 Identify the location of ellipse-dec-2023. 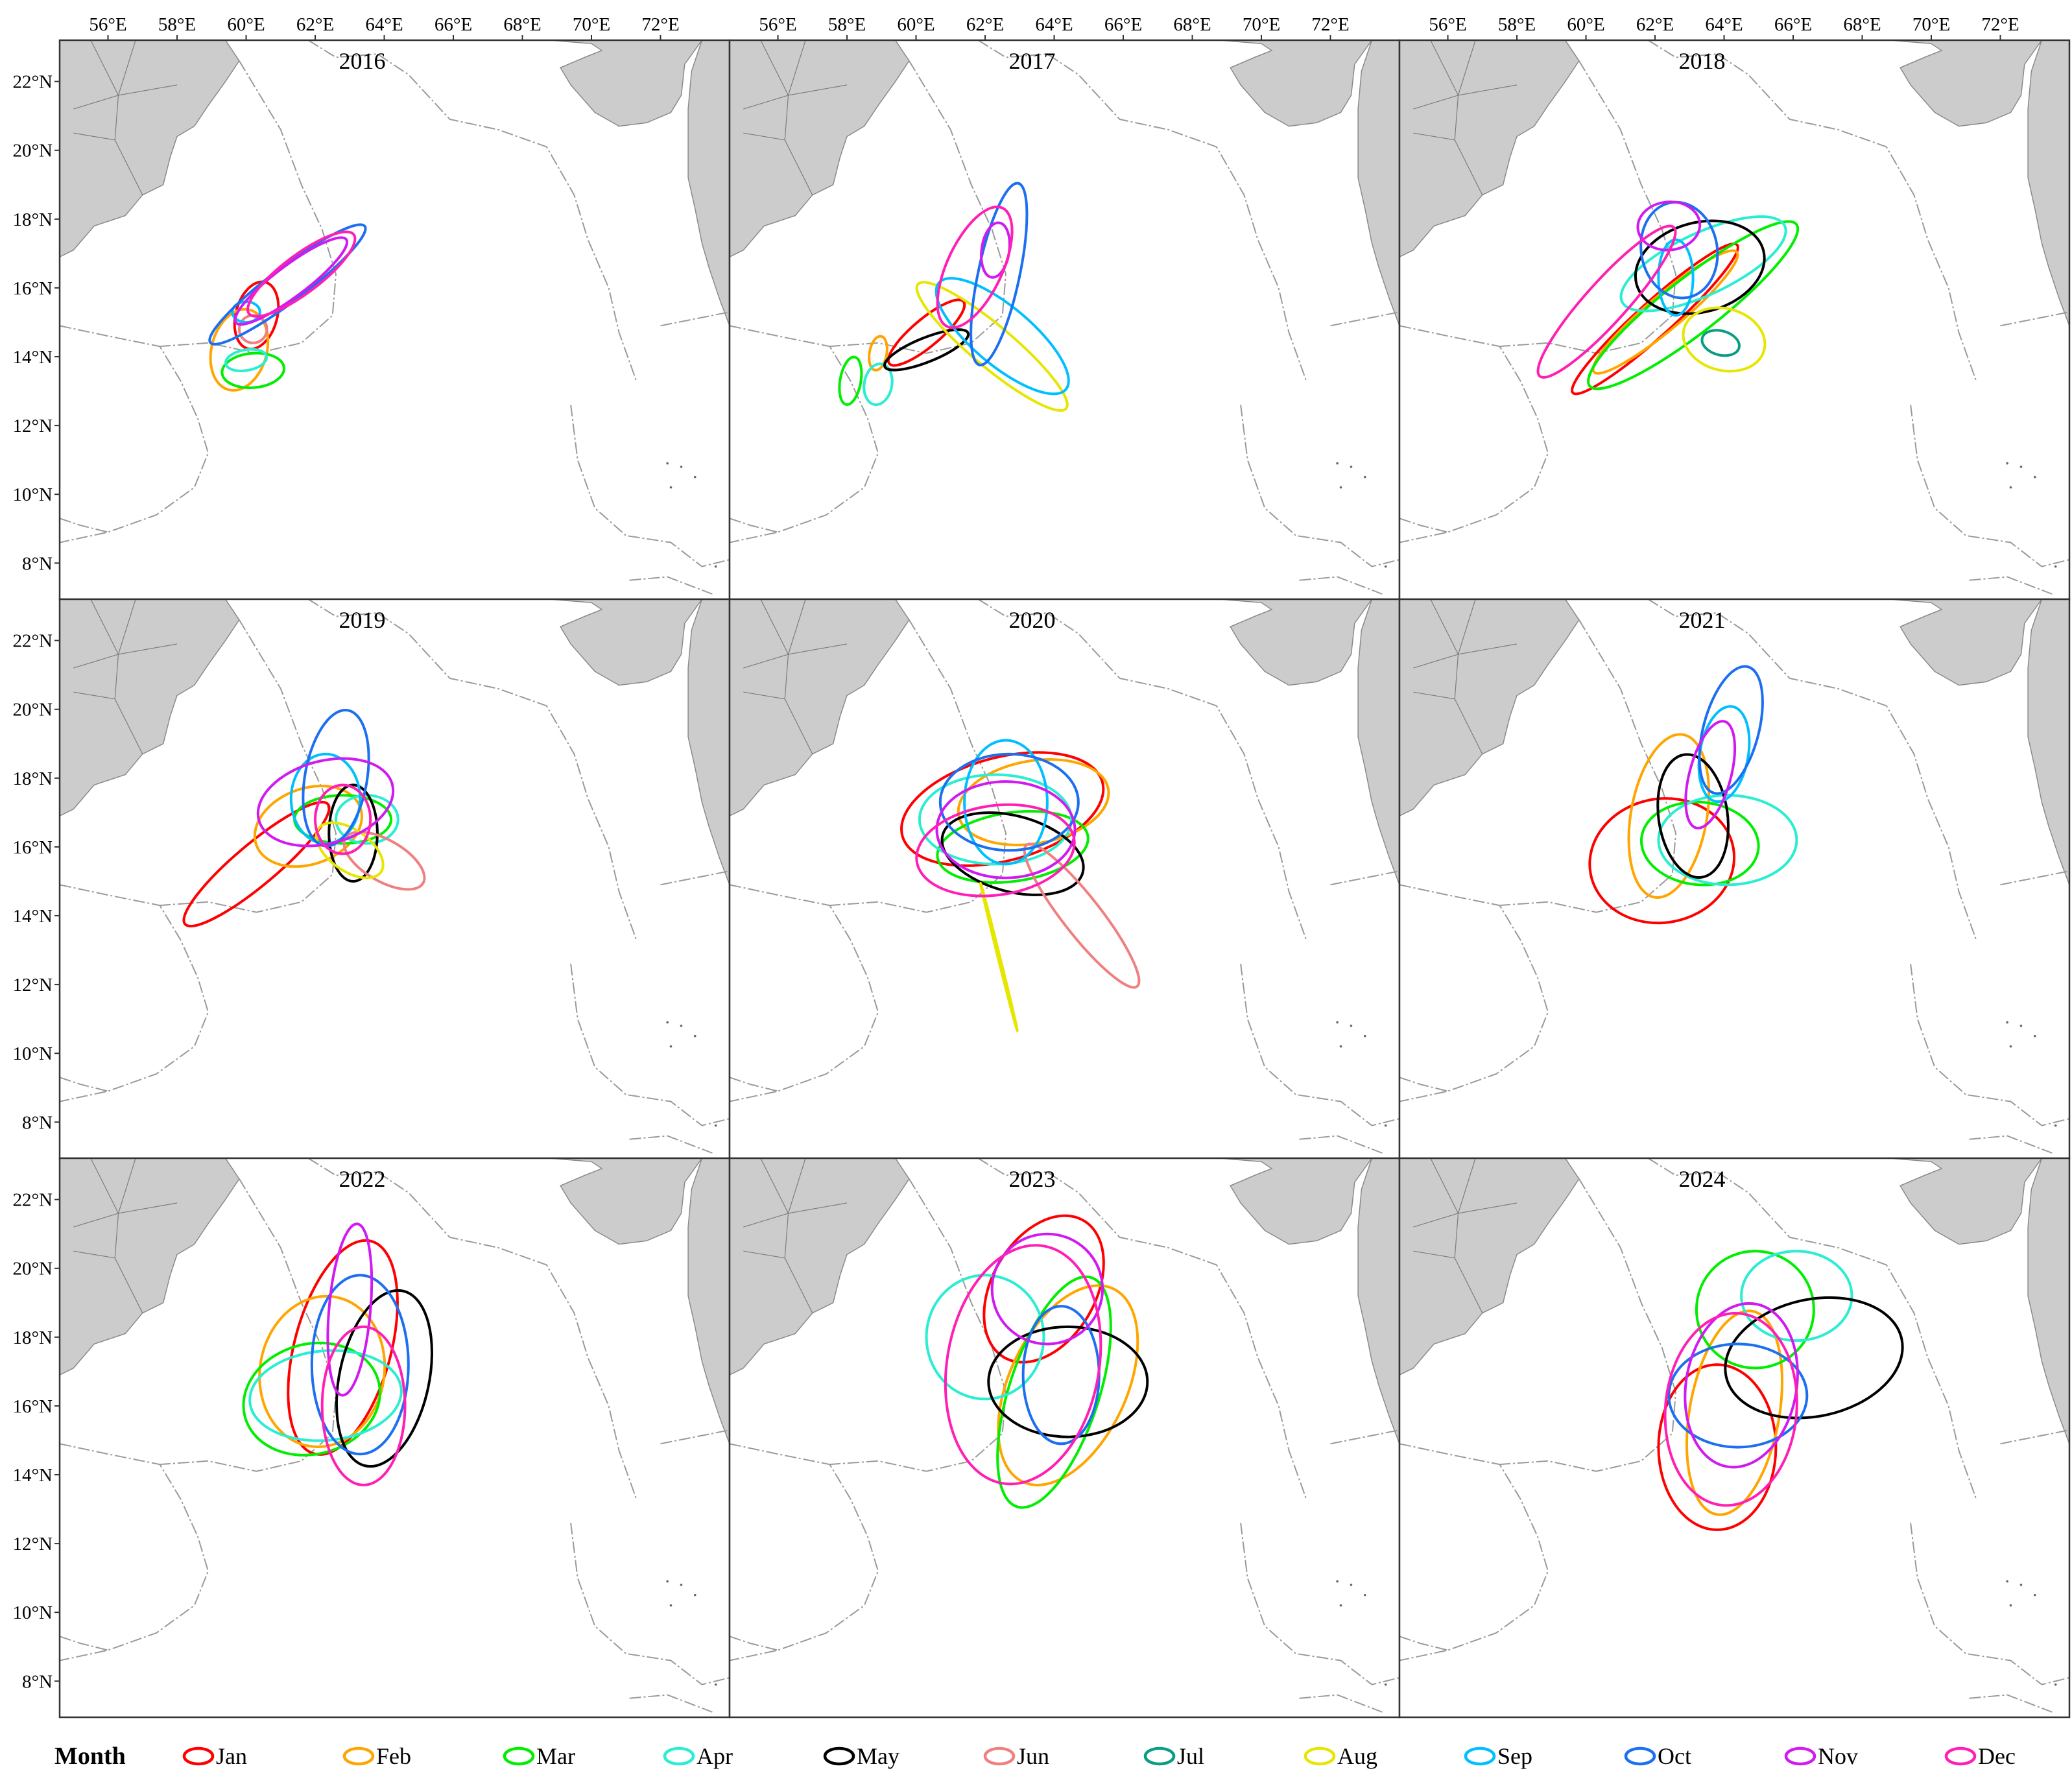
(1023, 1365).